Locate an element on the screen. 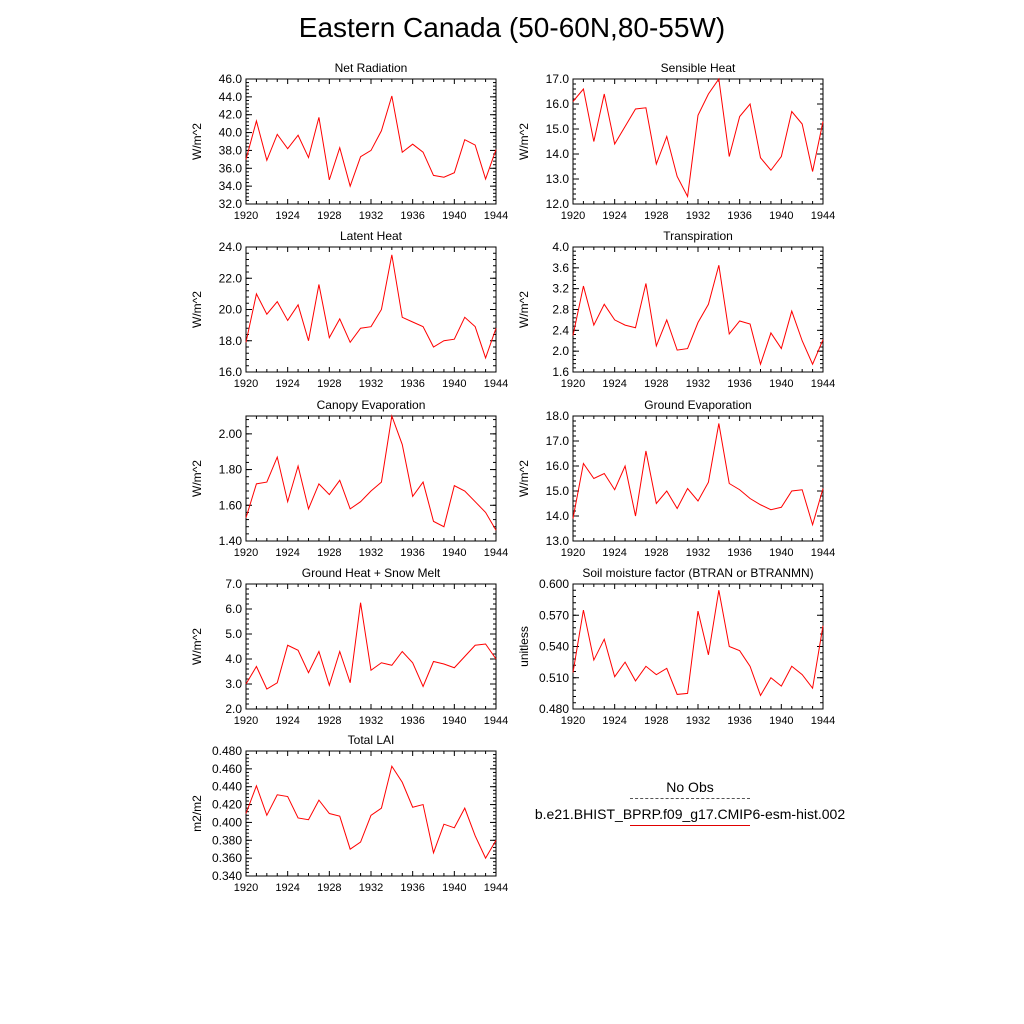  y-tick-label: 5.0 is located at coordinates (233, 634).